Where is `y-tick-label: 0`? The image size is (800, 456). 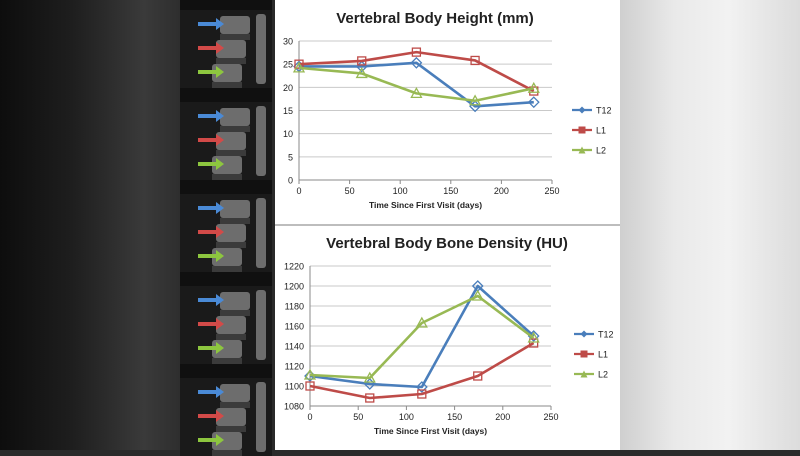
y-tick-label: 0 is located at coordinates (290, 181).